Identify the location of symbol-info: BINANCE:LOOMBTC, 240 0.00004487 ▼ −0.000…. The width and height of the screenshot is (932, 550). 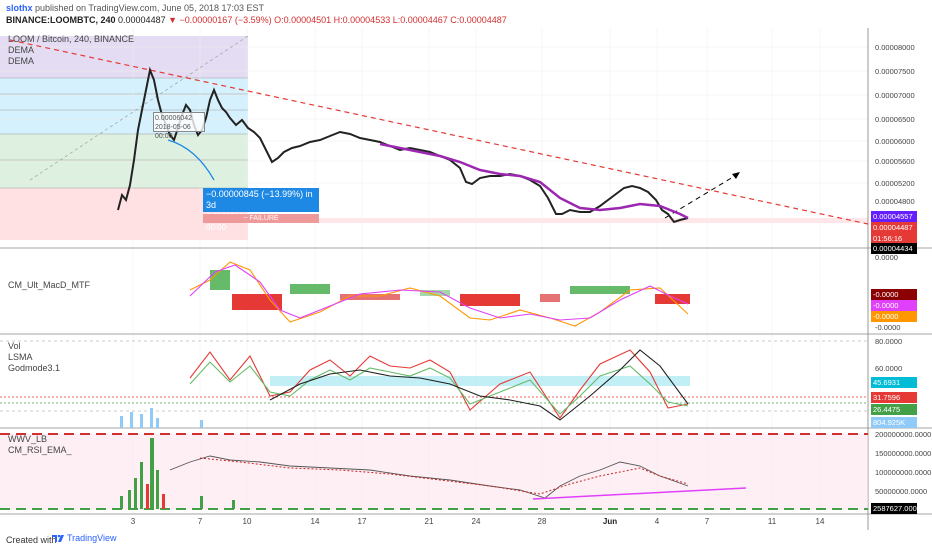
(256, 20).